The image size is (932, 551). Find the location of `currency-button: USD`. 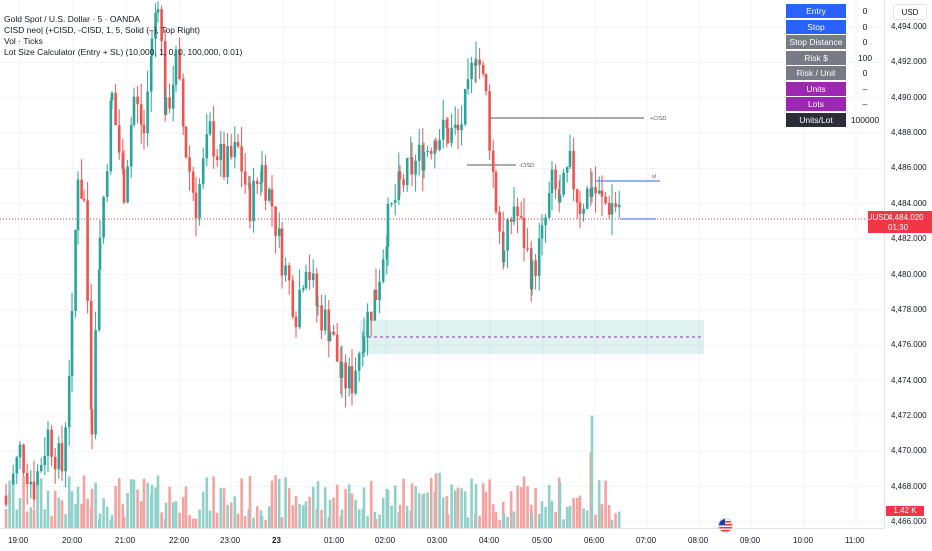

currency-button: USD is located at coordinates (910, 12).